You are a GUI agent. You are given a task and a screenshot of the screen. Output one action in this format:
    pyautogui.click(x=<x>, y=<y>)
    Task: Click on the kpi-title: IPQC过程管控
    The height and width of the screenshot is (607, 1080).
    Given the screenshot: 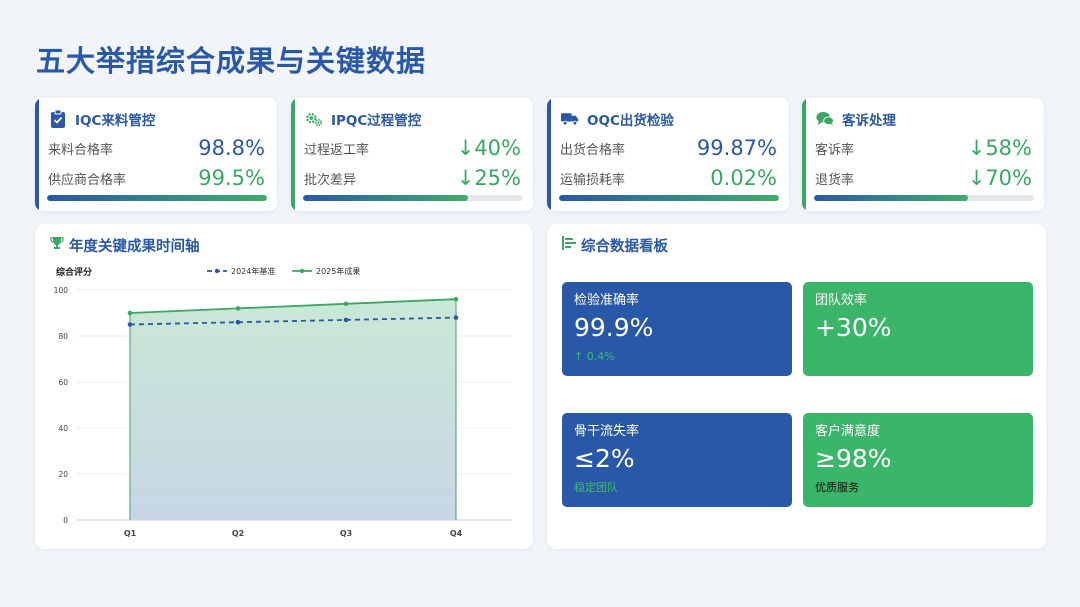 What is the action you would take?
    pyautogui.click(x=376, y=121)
    